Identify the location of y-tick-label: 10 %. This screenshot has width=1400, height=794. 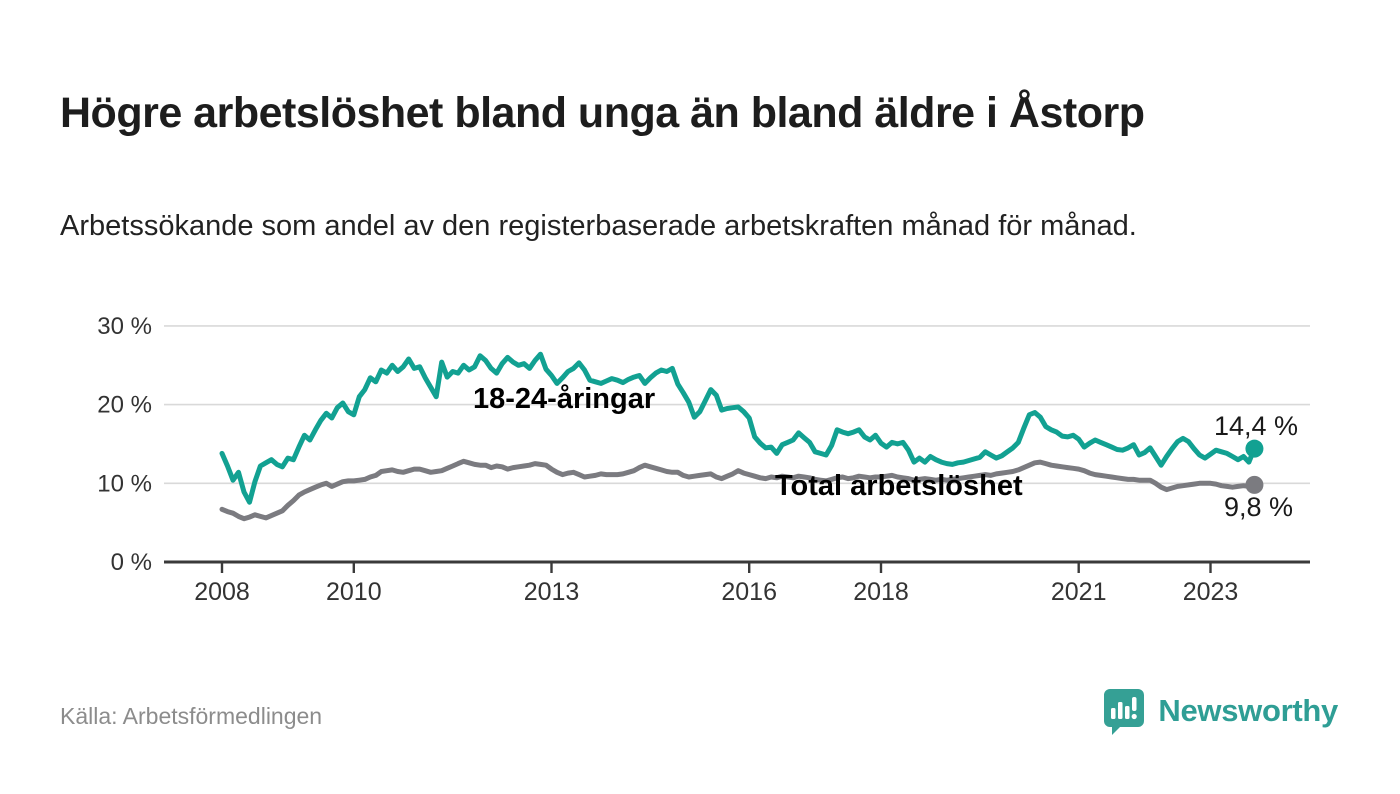
(124, 483).